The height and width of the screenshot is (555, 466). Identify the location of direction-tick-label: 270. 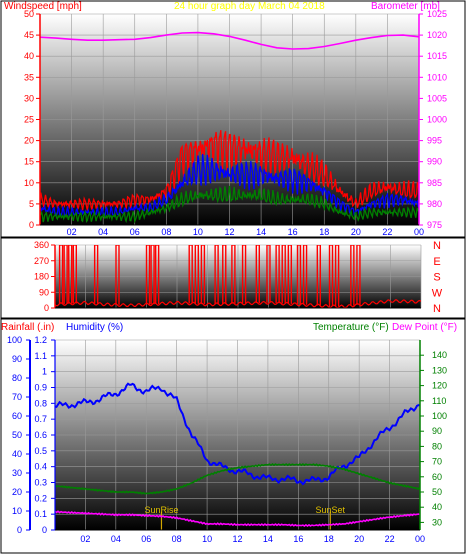
(41, 261).